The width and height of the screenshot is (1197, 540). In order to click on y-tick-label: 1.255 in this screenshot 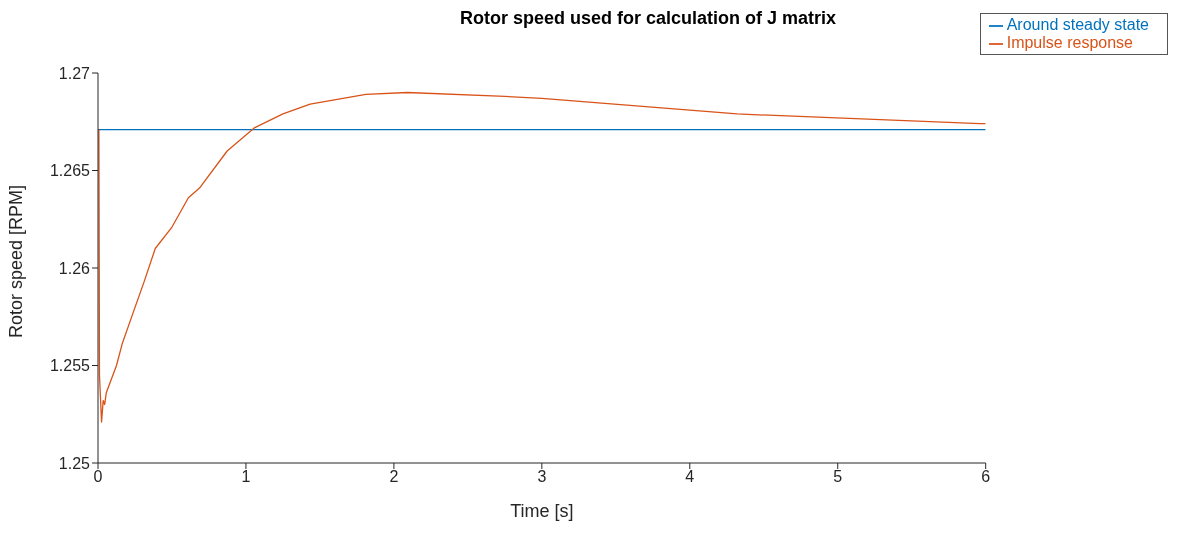, I will do `click(70, 366)`.